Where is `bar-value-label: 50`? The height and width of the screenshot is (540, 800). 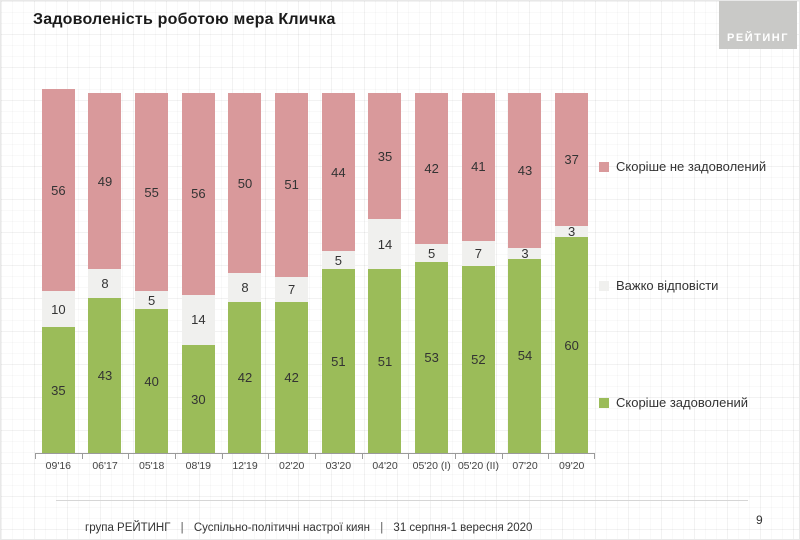
bar-value-label: 50 is located at coordinates (245, 183).